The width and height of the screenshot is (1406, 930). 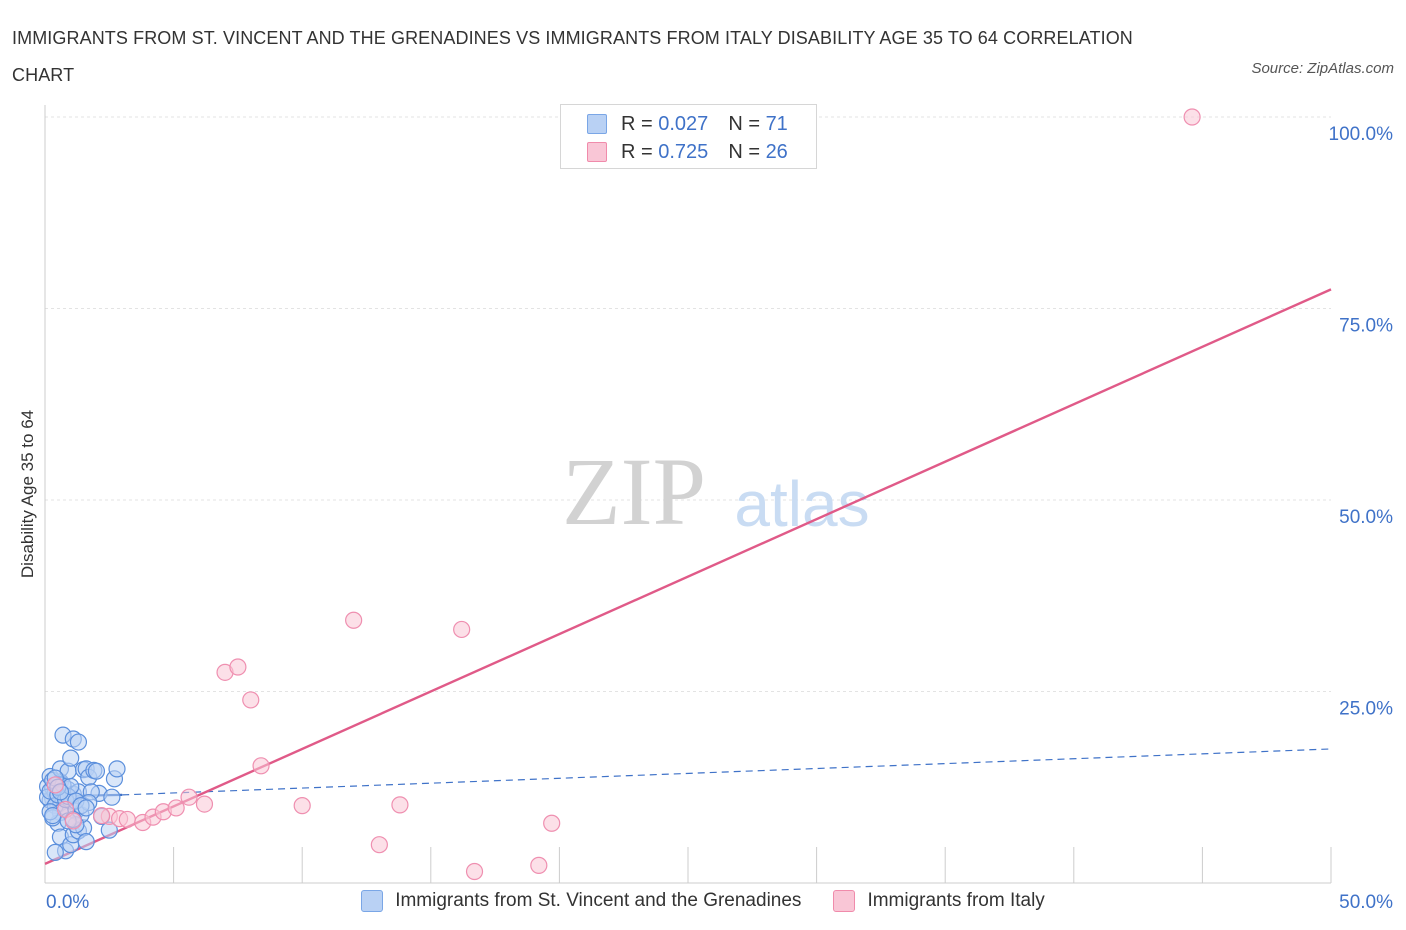 I want to click on x-tick-label: 0.0%, so click(x=67, y=902).